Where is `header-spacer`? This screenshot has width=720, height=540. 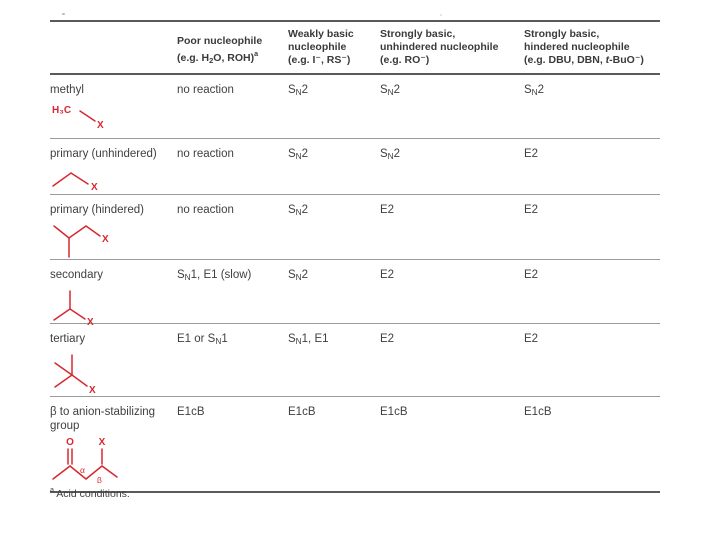 header-spacer is located at coordinates (113, 47).